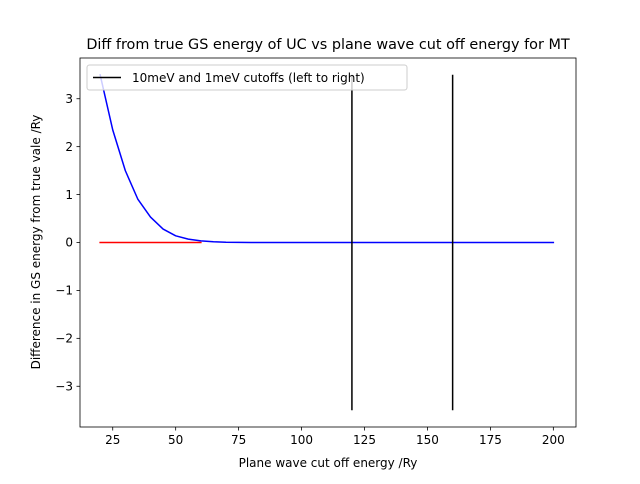 The height and width of the screenshot is (484, 640). Describe the element at coordinates (64, 339) in the screenshot. I see `y-tick-label: −2` at that location.